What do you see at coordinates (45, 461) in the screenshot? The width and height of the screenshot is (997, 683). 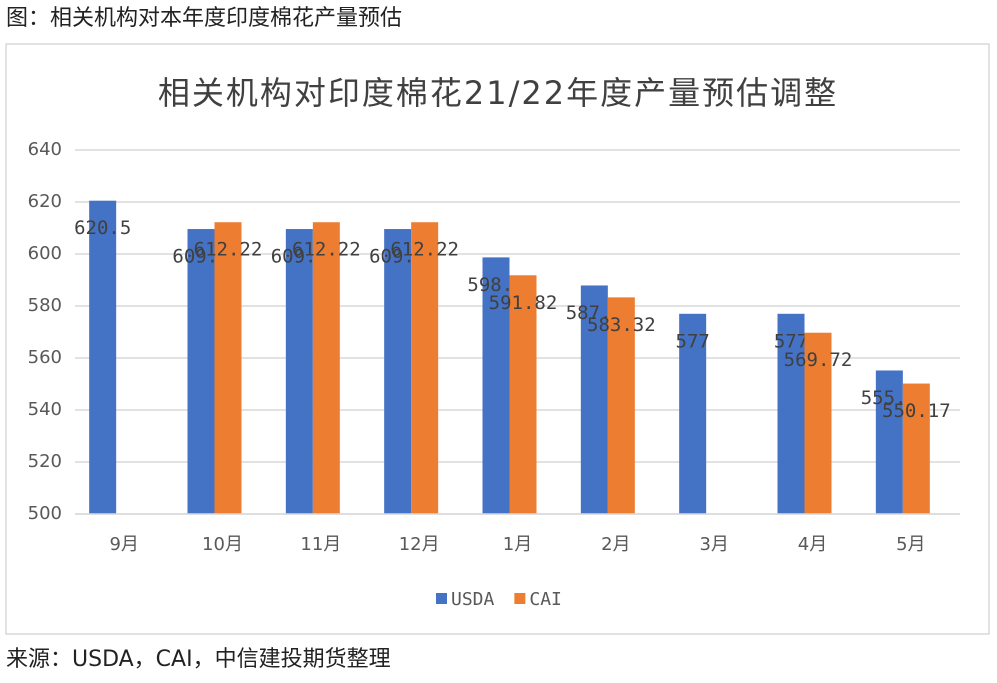 I see `y-tick-label: 520` at bounding box center [45, 461].